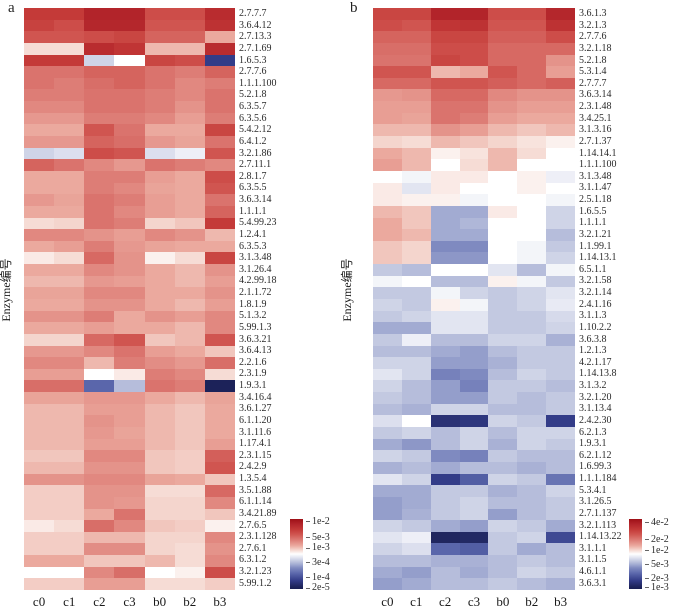  What do you see at coordinates (253, 304) in the screenshot?
I see `row-label: 1.8.1.9` at bounding box center [253, 304].